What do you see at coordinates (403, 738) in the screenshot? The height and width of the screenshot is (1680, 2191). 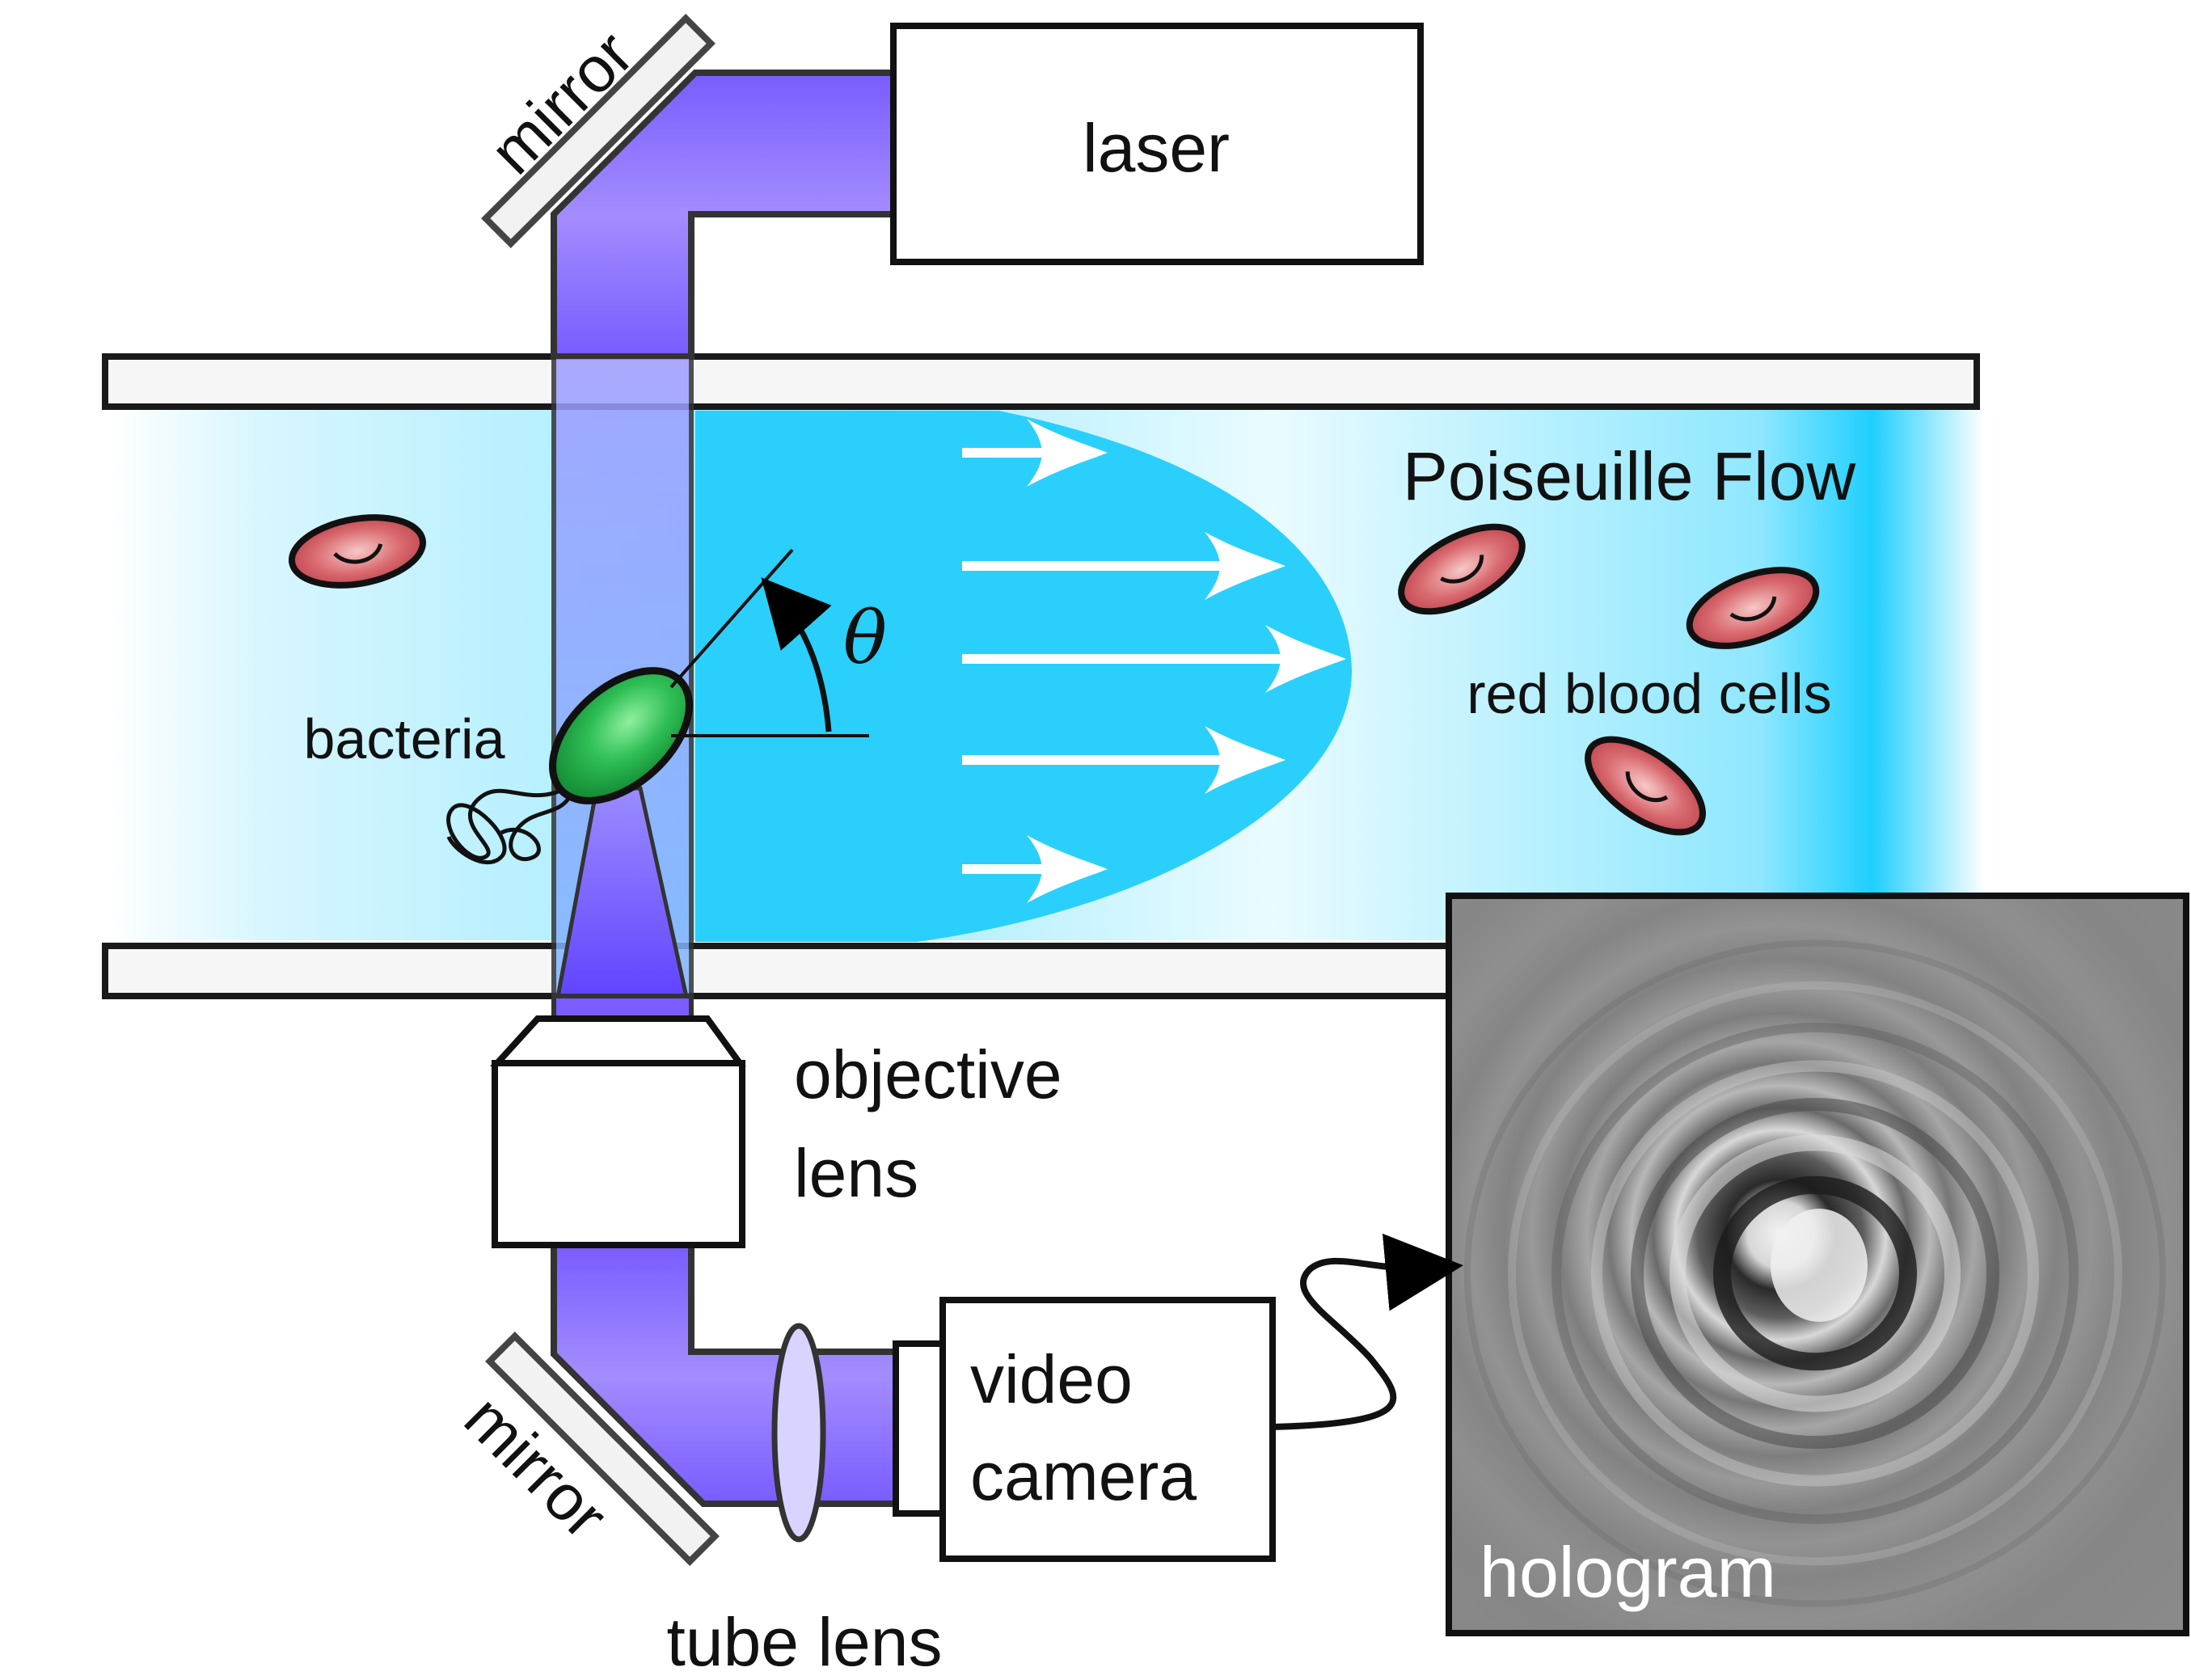 I see `bacteria-label: bacteria` at bounding box center [403, 738].